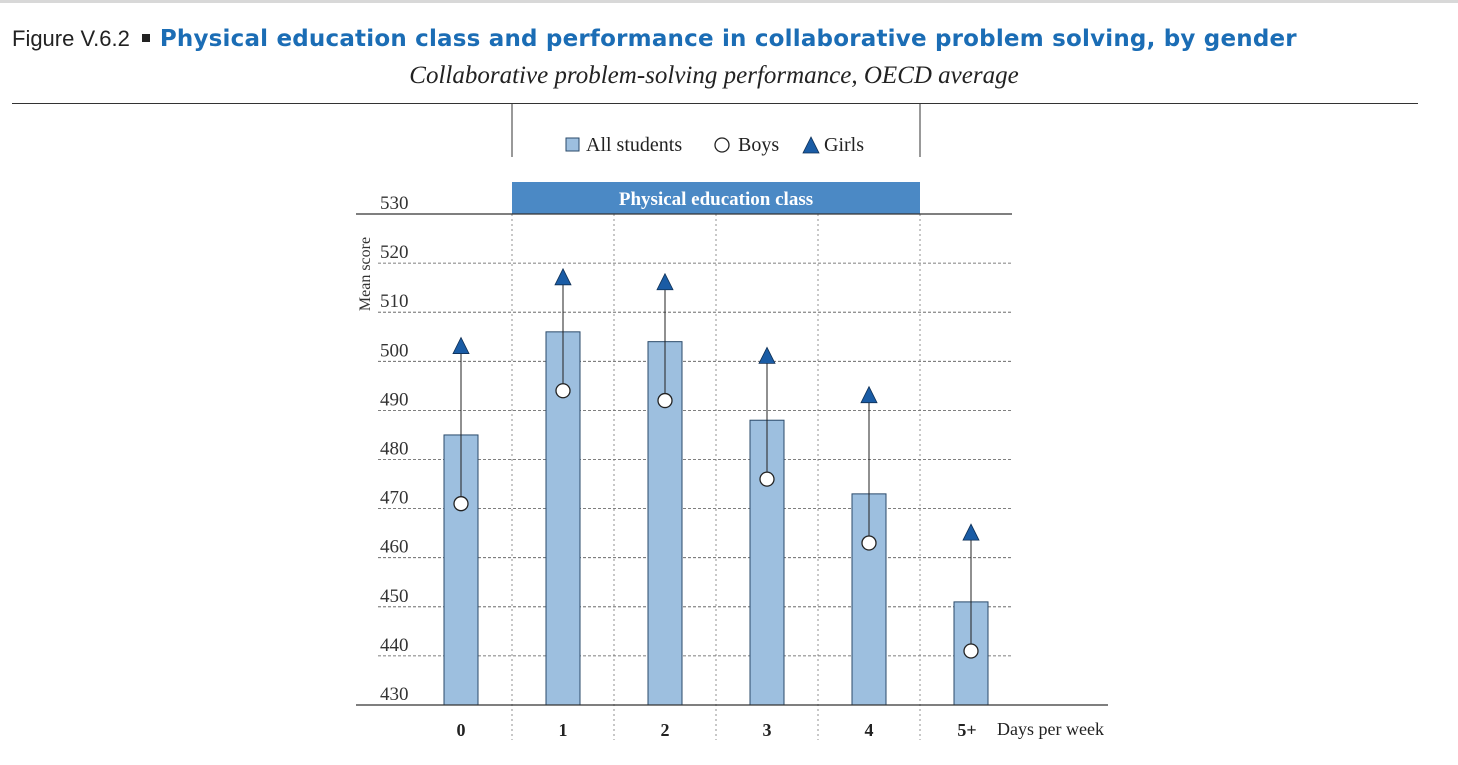  Describe the element at coordinates (394, 350) in the screenshot. I see `y-tick-label-500: 500` at that location.